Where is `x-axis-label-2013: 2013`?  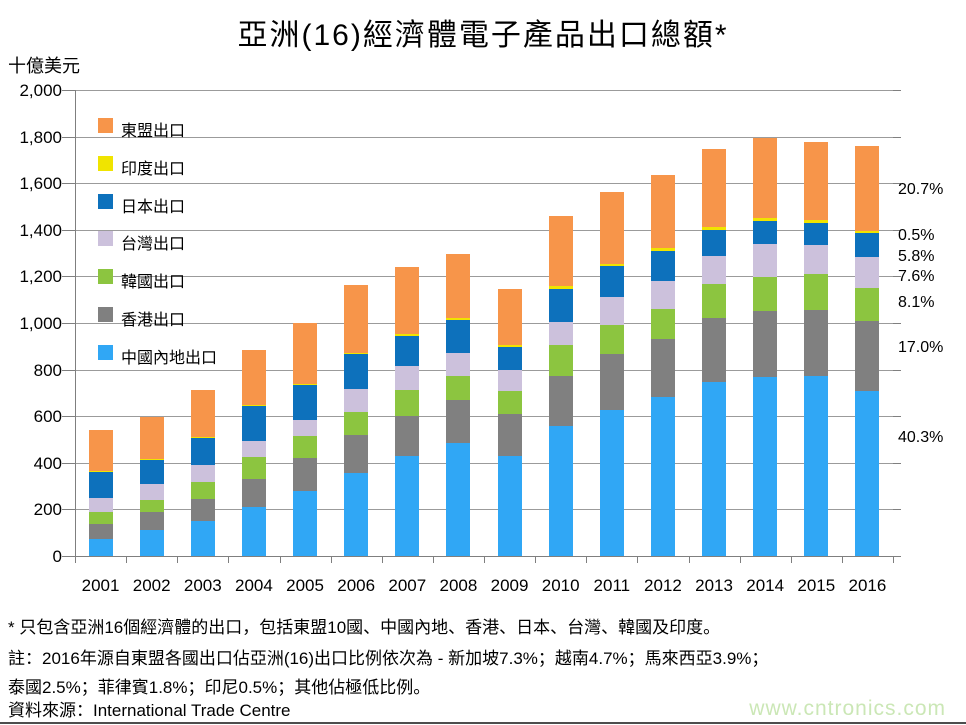
x-axis-label-2013: 2013 is located at coordinates (714, 585).